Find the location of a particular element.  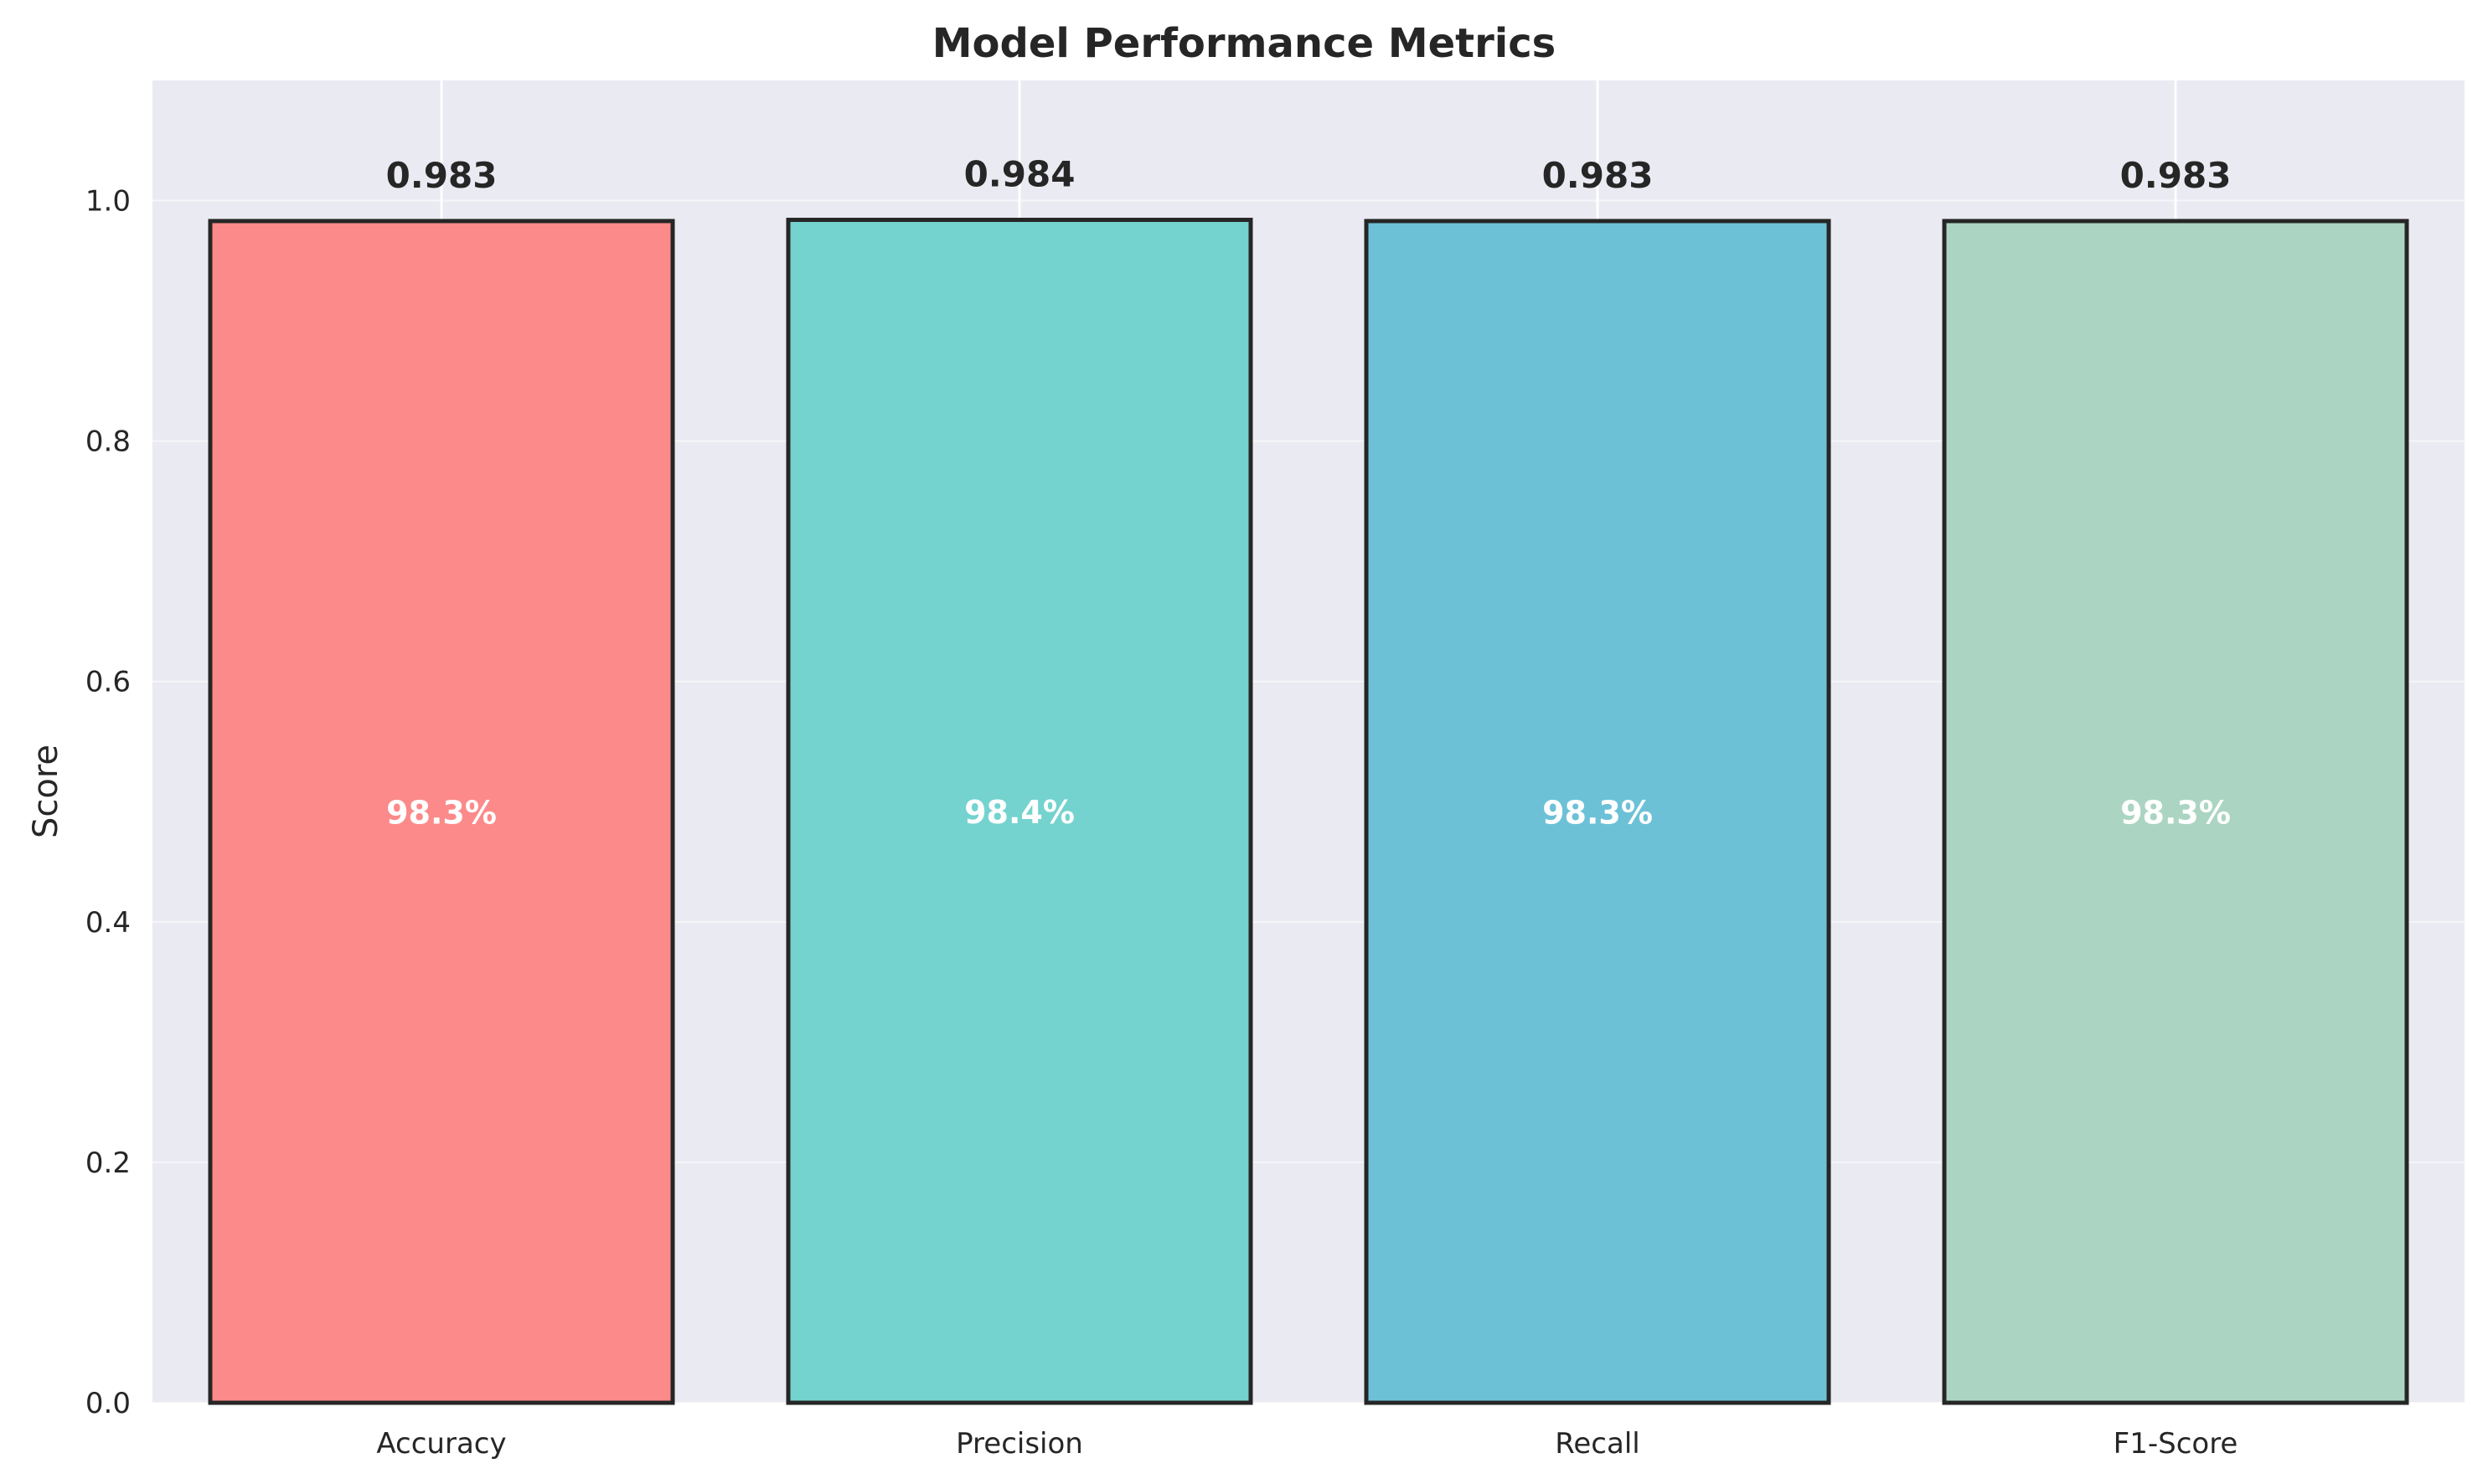

y-tick-label: 0.2 is located at coordinates (108, 1163).